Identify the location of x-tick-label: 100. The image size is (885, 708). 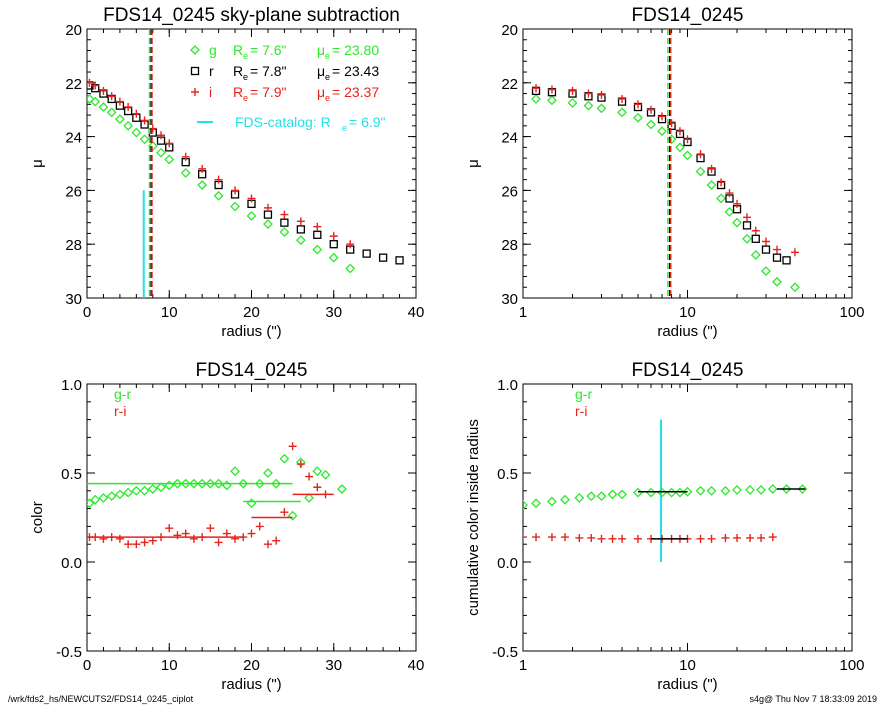
(851, 665).